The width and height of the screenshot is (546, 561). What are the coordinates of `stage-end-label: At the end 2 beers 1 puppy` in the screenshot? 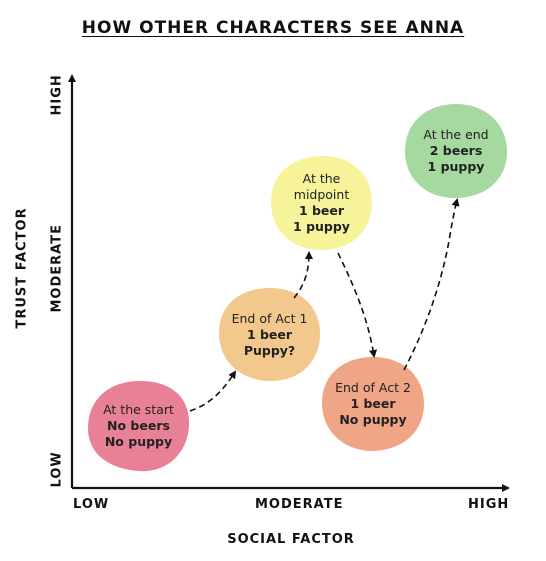 It's located at (456, 151).